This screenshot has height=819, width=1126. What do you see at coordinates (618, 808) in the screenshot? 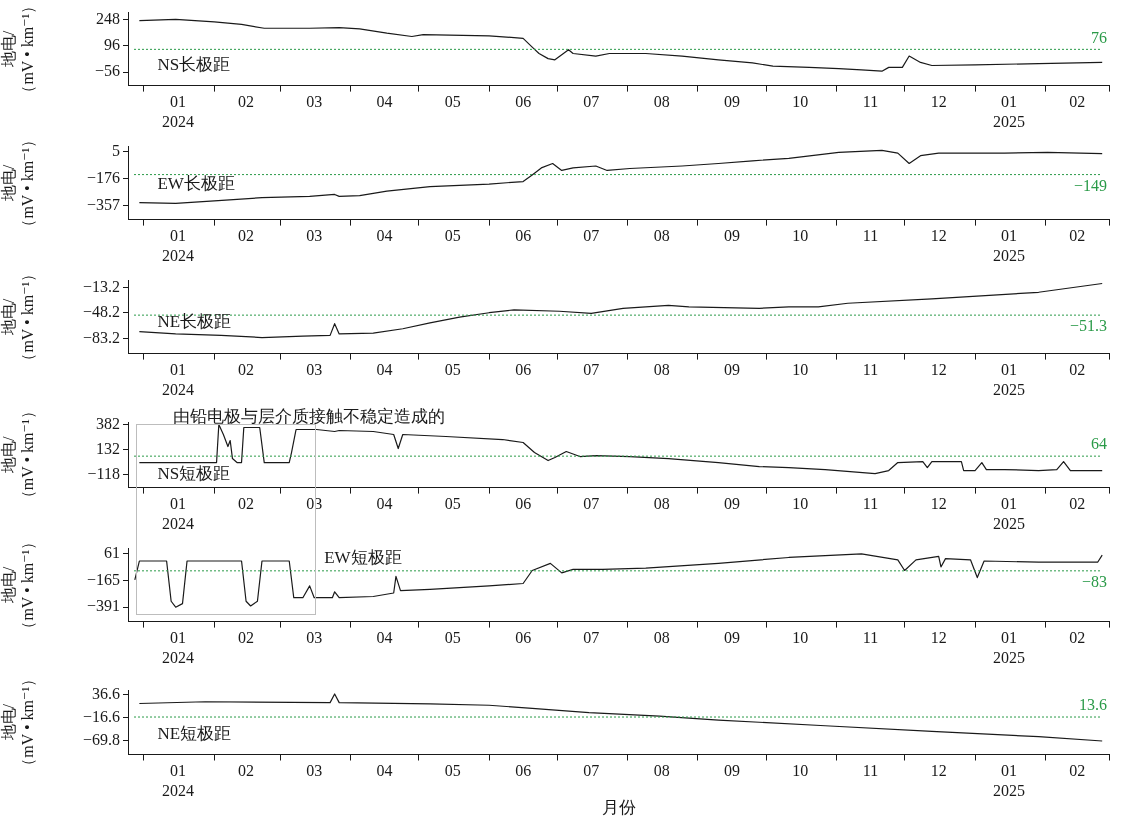
I see `x-axis-title: 月份` at bounding box center [618, 808].